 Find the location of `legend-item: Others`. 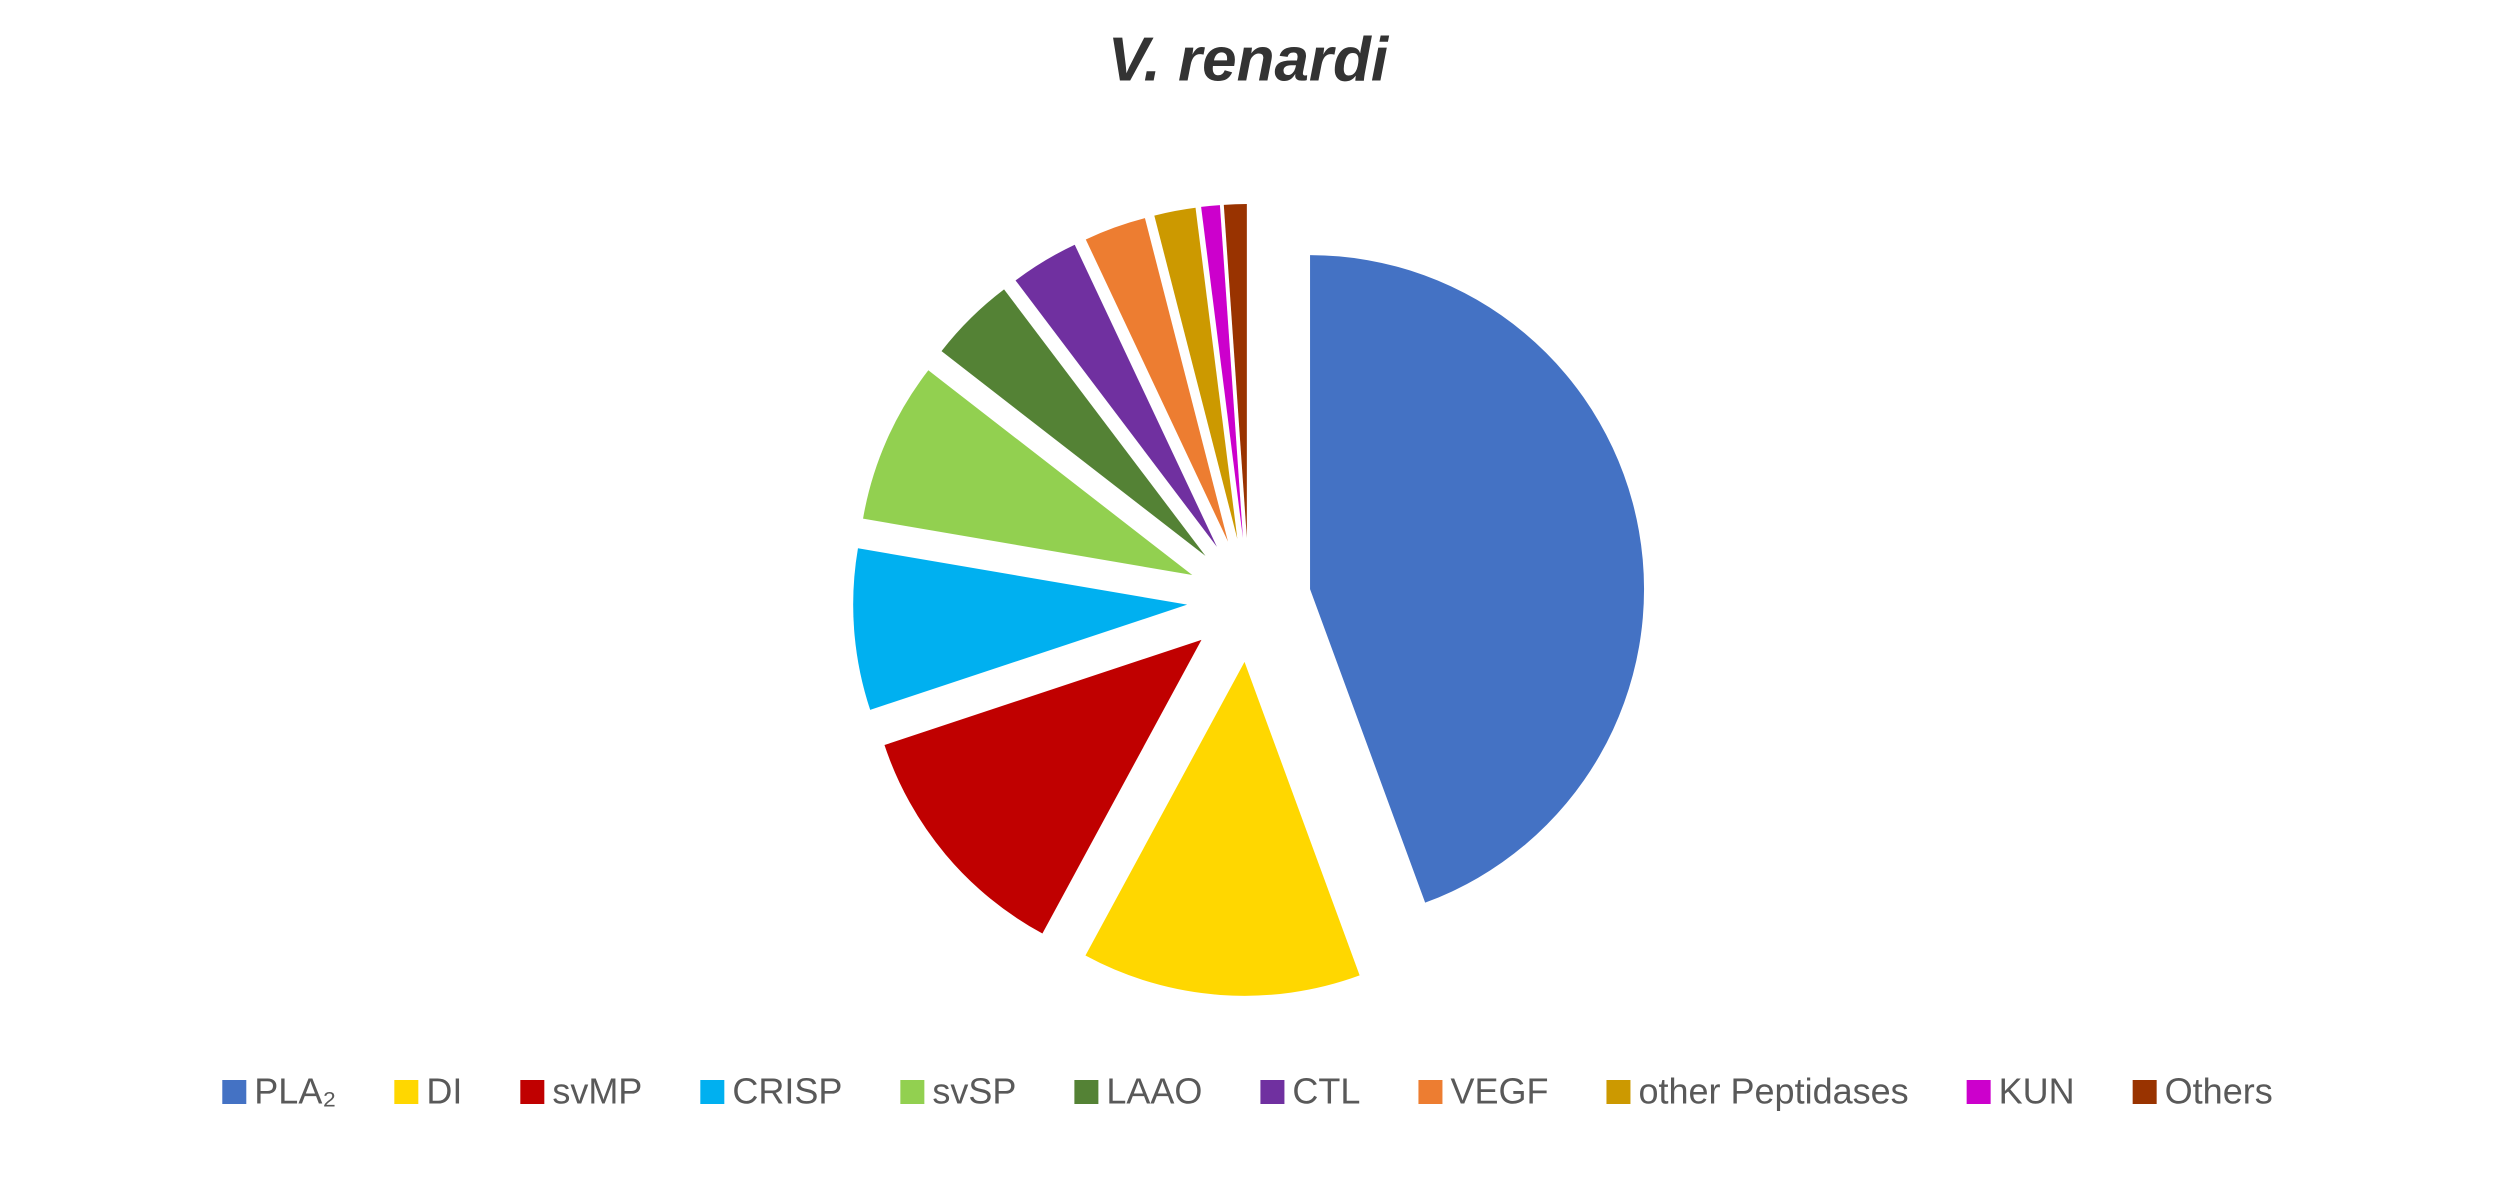

legend-item: Others is located at coordinates (2202, 1091).